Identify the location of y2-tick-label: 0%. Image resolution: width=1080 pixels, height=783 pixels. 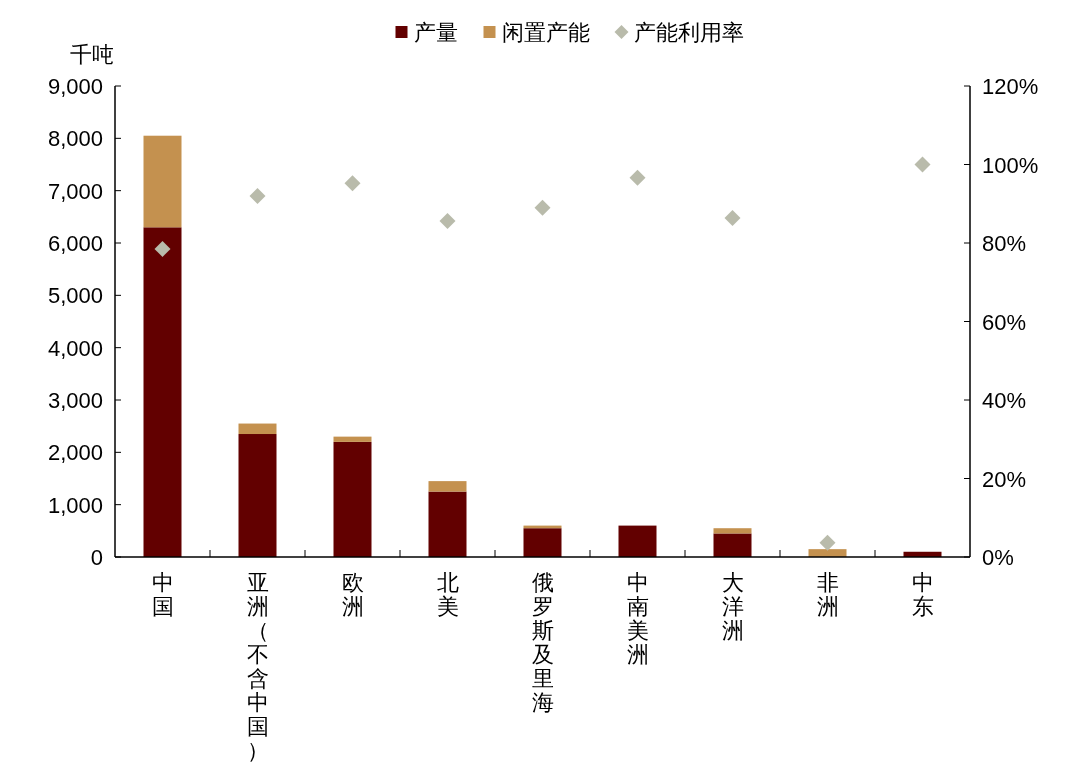
(998, 557).